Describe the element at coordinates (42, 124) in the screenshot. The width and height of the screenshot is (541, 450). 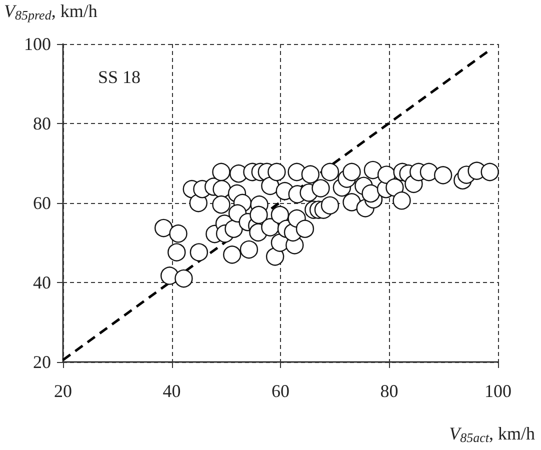
I see `y-tick-label: 80` at that location.